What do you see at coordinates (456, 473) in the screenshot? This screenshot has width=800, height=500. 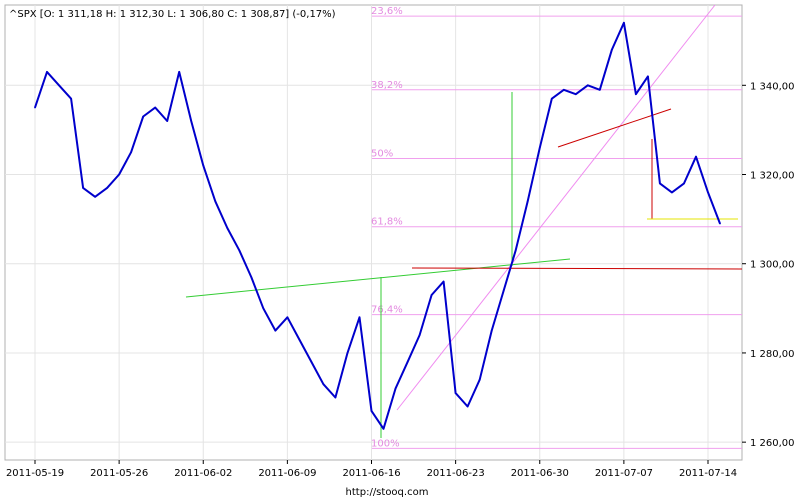 I see `x-tick-label: 2011-06-23` at bounding box center [456, 473].